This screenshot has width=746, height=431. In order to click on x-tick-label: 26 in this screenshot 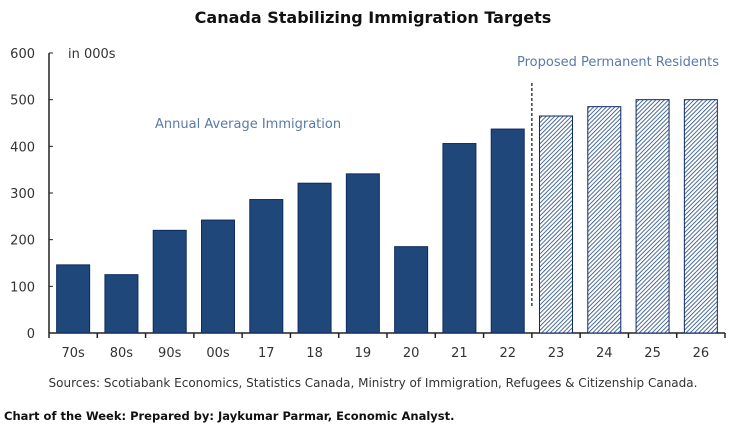, I will do `click(701, 353)`.